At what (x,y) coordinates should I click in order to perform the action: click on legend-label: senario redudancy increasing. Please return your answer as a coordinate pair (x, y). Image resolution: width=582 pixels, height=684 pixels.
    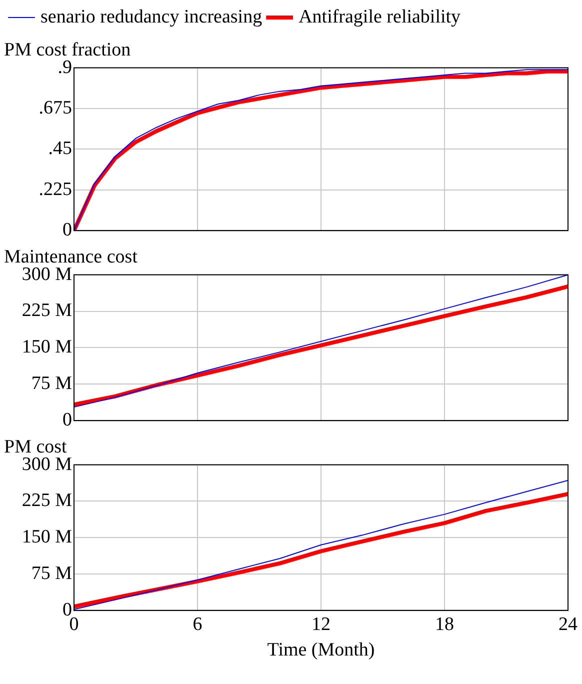
    Looking at the image, I should click on (151, 17).